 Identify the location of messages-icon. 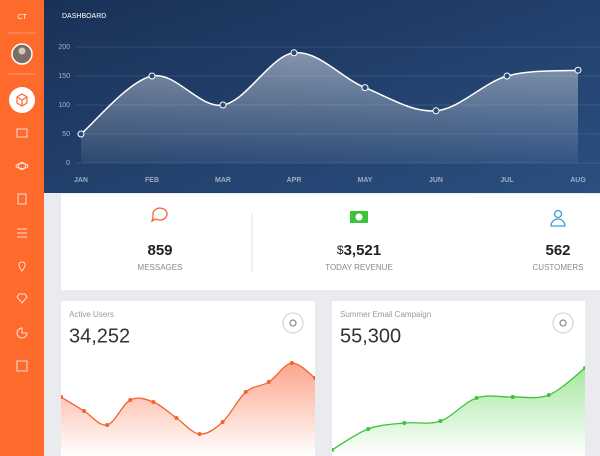
(159, 215).